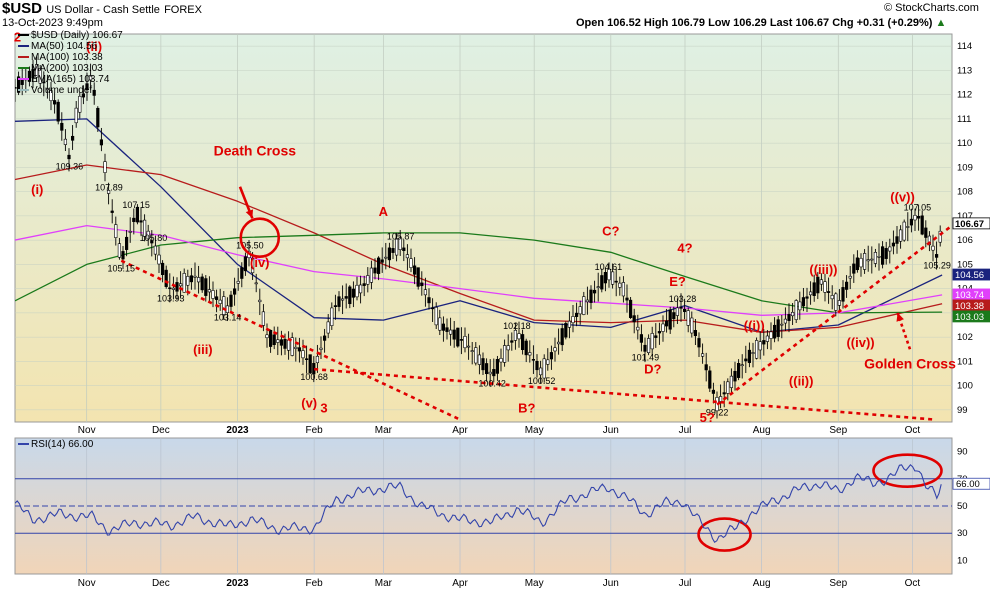 This screenshot has height=591, width=990. What do you see at coordinates (937, 265) in the screenshot?
I see `price-level-label: 105.29` at bounding box center [937, 265].